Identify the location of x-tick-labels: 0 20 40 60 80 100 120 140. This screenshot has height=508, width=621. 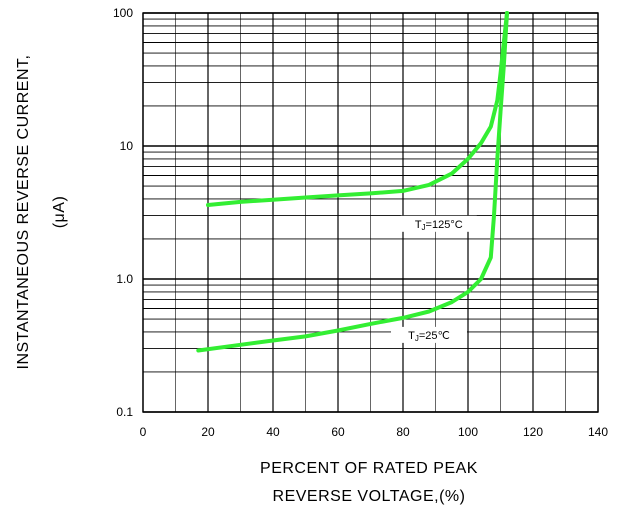
(374, 432).